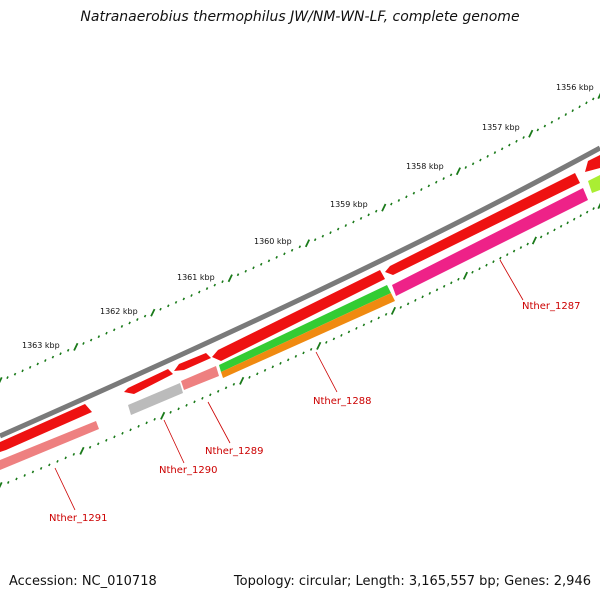 The width and height of the screenshot is (600, 600). What do you see at coordinates (425, 166) in the screenshot?
I see `tick-label-1358: 1358 kbp` at bounding box center [425, 166].